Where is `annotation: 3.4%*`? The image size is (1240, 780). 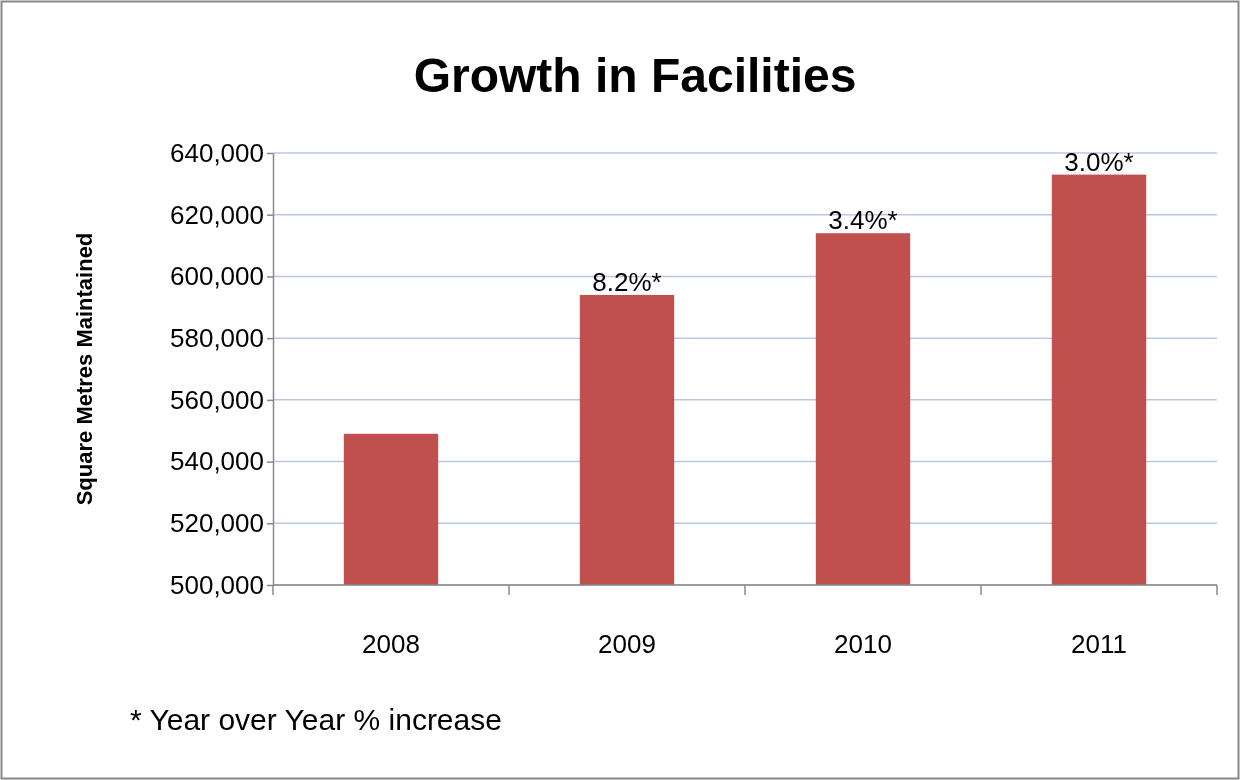 annotation: 3.4%* is located at coordinates (863, 220).